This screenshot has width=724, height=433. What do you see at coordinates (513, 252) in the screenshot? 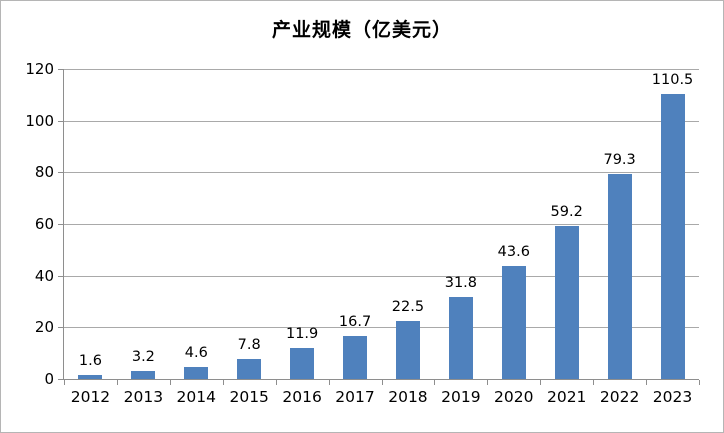
I see `bar-value-label: 43.6` at bounding box center [513, 252].